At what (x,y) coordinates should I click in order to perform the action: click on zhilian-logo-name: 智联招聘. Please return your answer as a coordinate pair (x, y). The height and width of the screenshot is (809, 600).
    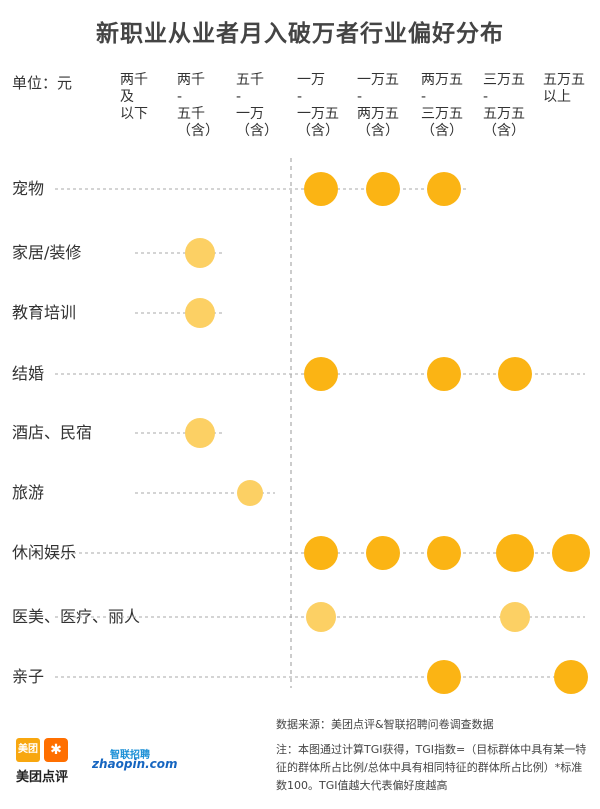
    Looking at the image, I should click on (130, 755).